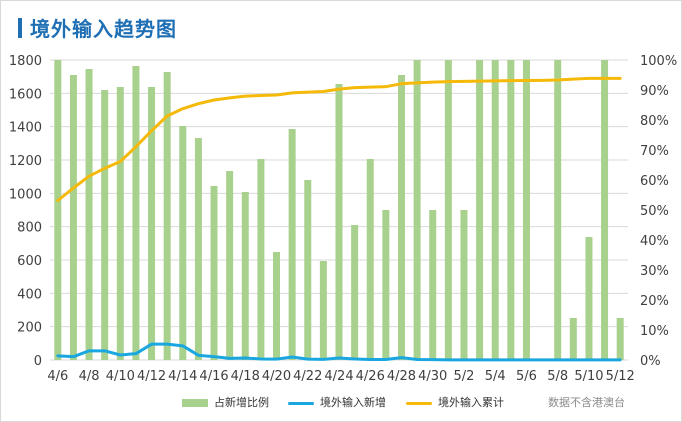 The width and height of the screenshot is (682, 422). What do you see at coordinates (29, 328) in the screenshot?
I see `y-left-tick-label: 200` at bounding box center [29, 328].